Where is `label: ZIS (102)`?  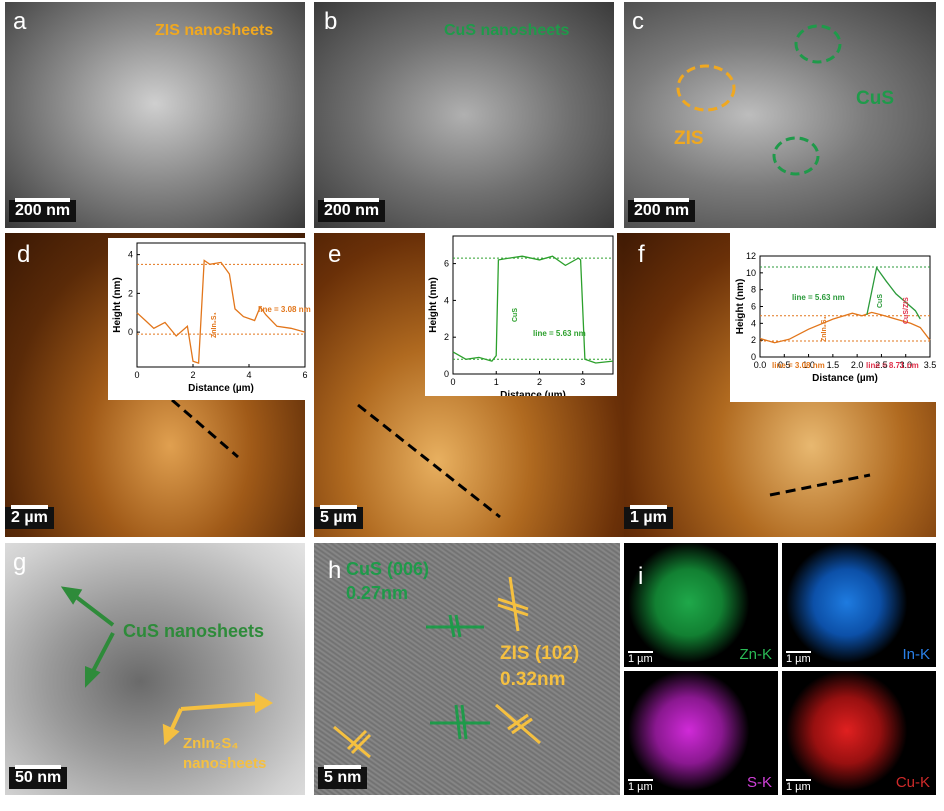
label: ZIS (102) is located at coordinates (540, 653).